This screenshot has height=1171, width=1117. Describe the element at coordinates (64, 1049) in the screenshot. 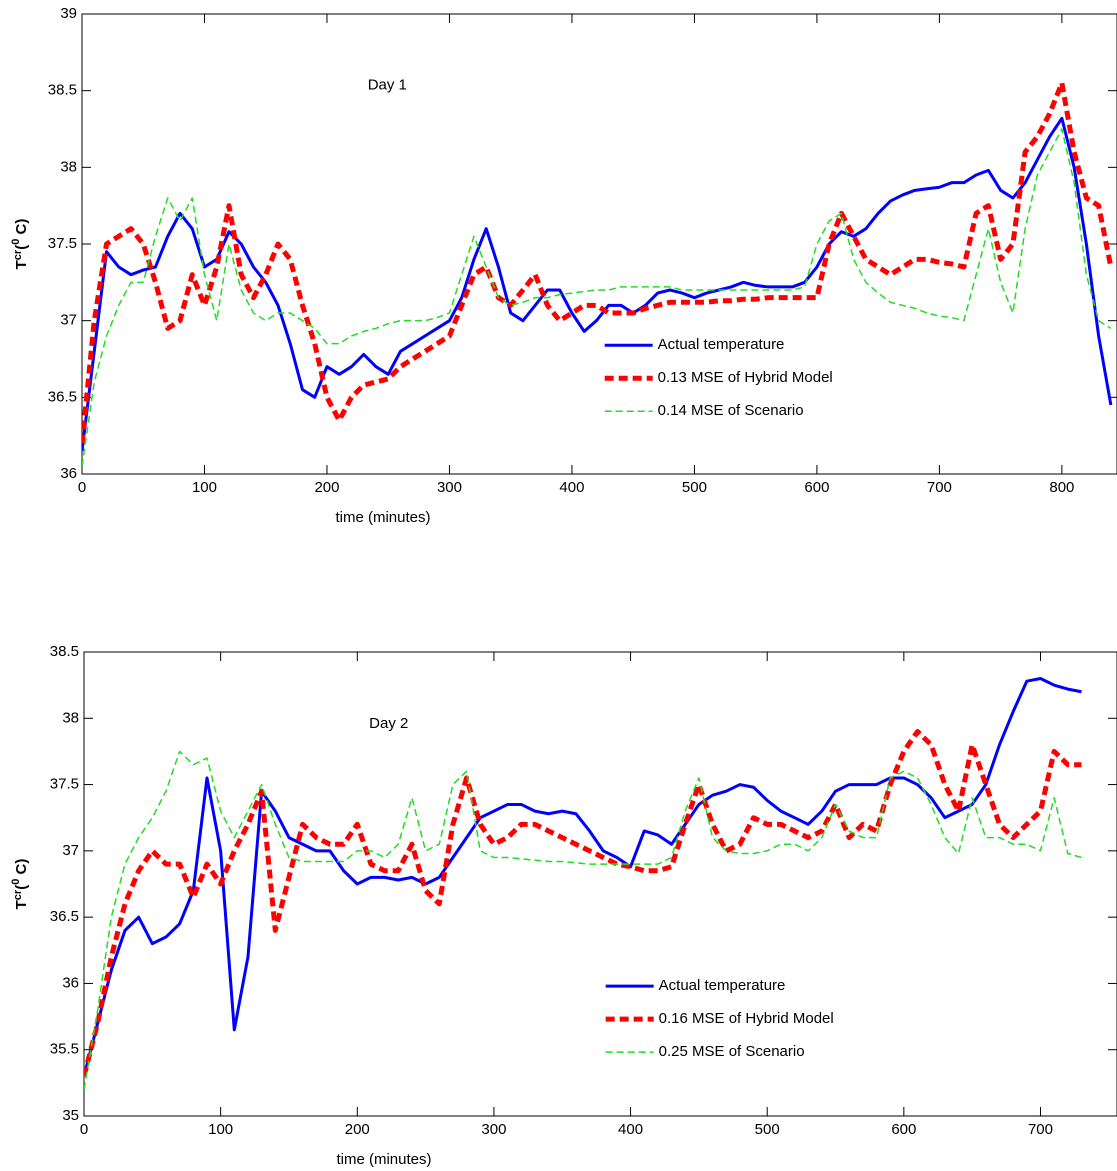

I see `y-tick-label: 35.5` at that location.